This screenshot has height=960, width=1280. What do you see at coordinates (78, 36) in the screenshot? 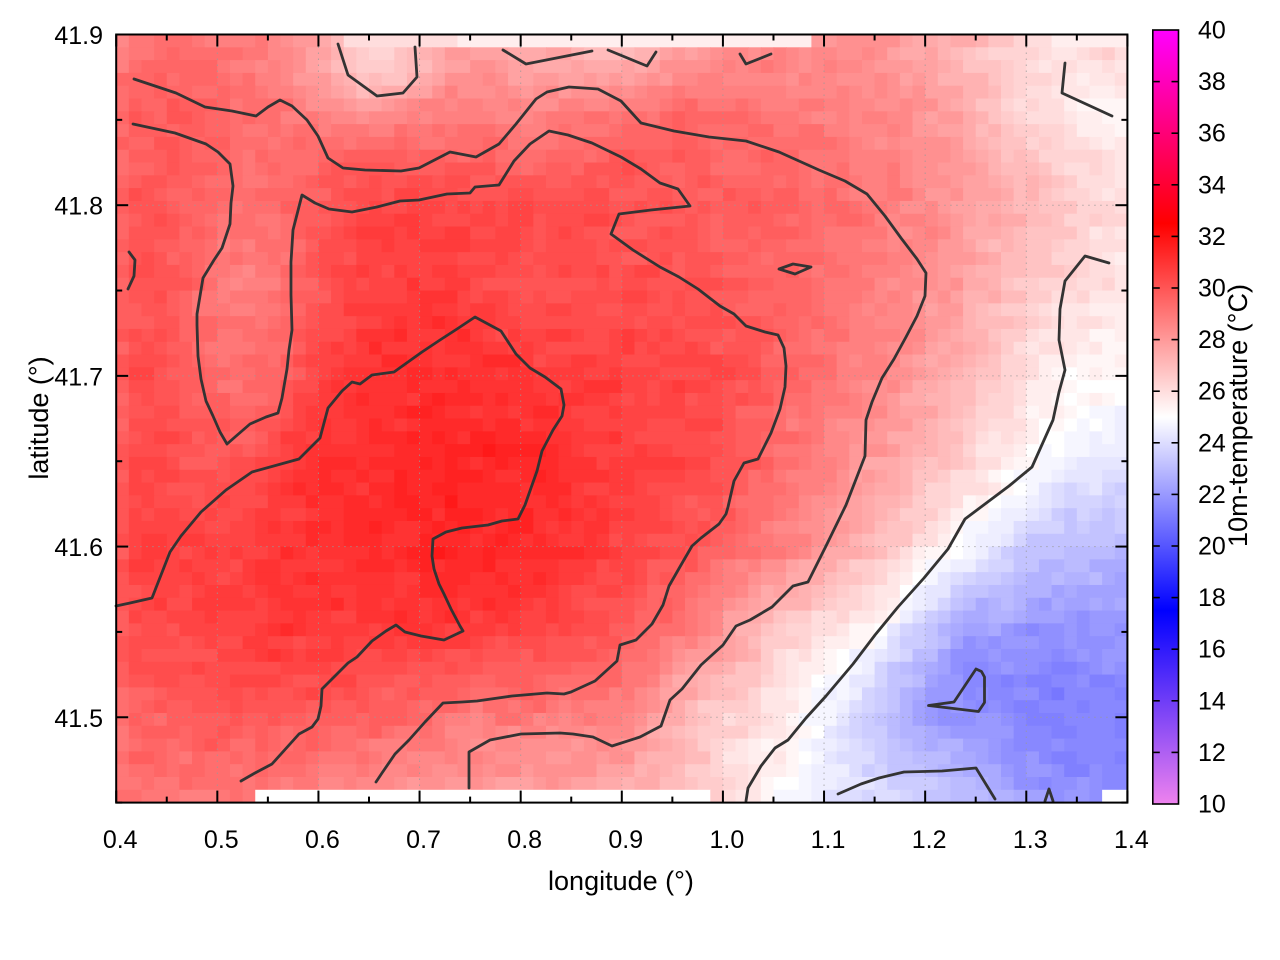
I see `svg-text: 41.9` at bounding box center [78, 36].